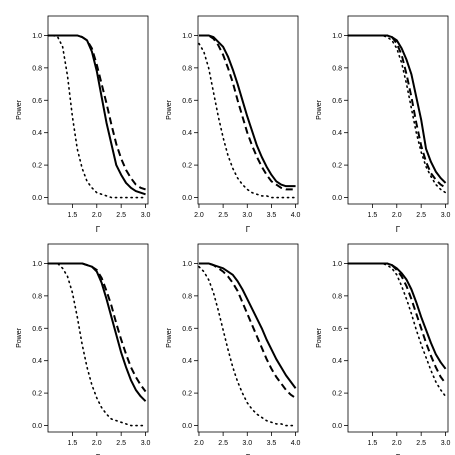 This screenshot has width=455, height=455. I want to click on chart-panel-4: 0.0 0.2 0.4 0.6 0.8 1.0 1.5 2.0 2.5 3.0 Γ Power, so click(83, 349).